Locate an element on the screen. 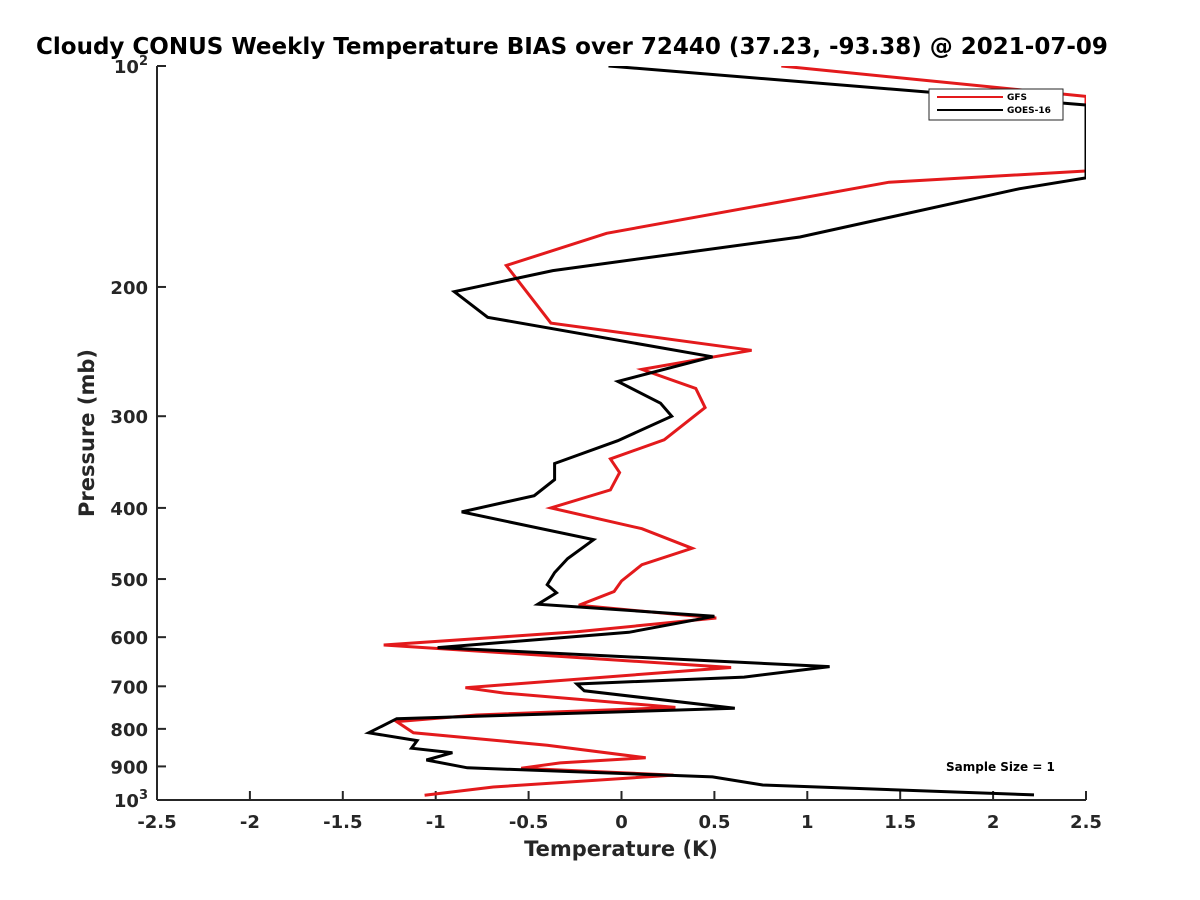  x-tick-label: 0.5 is located at coordinates (714, 822).